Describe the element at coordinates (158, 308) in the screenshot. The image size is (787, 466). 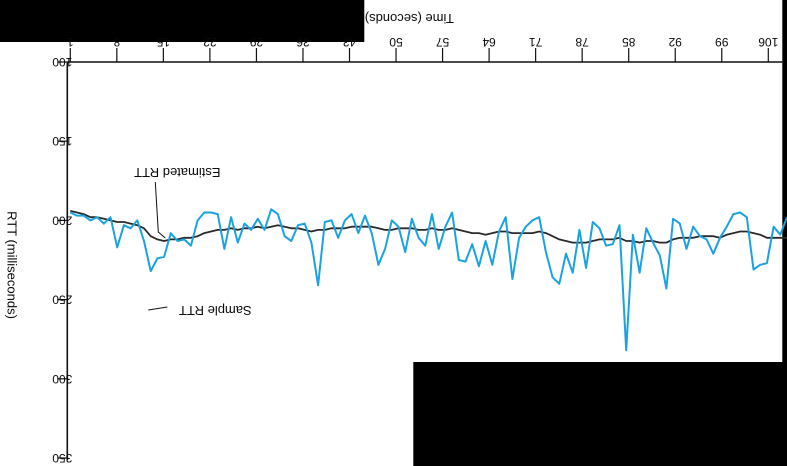
I see `sample-leader-line` at that location.